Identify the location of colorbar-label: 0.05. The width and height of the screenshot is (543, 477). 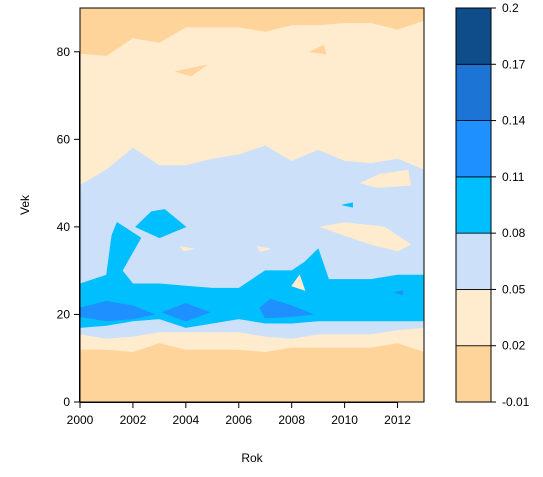
(514, 289).